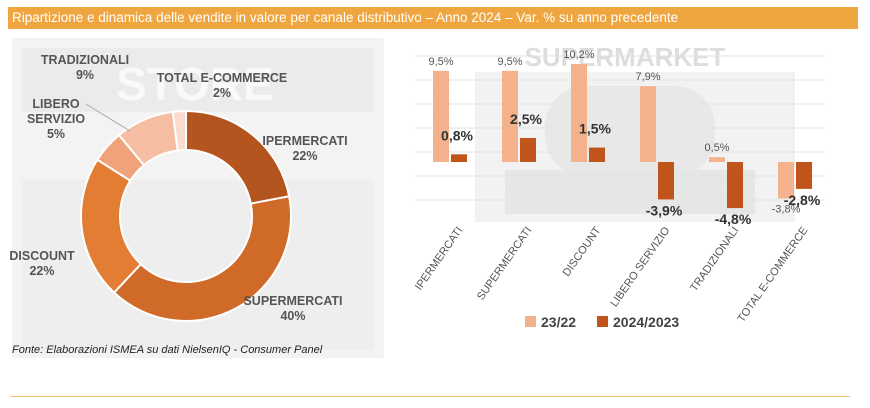 Image resolution: width=870 pixels, height=408 pixels. What do you see at coordinates (509, 62) in the screenshot?
I see `data-label-23-22-supermercati: 9,5%` at bounding box center [509, 62].